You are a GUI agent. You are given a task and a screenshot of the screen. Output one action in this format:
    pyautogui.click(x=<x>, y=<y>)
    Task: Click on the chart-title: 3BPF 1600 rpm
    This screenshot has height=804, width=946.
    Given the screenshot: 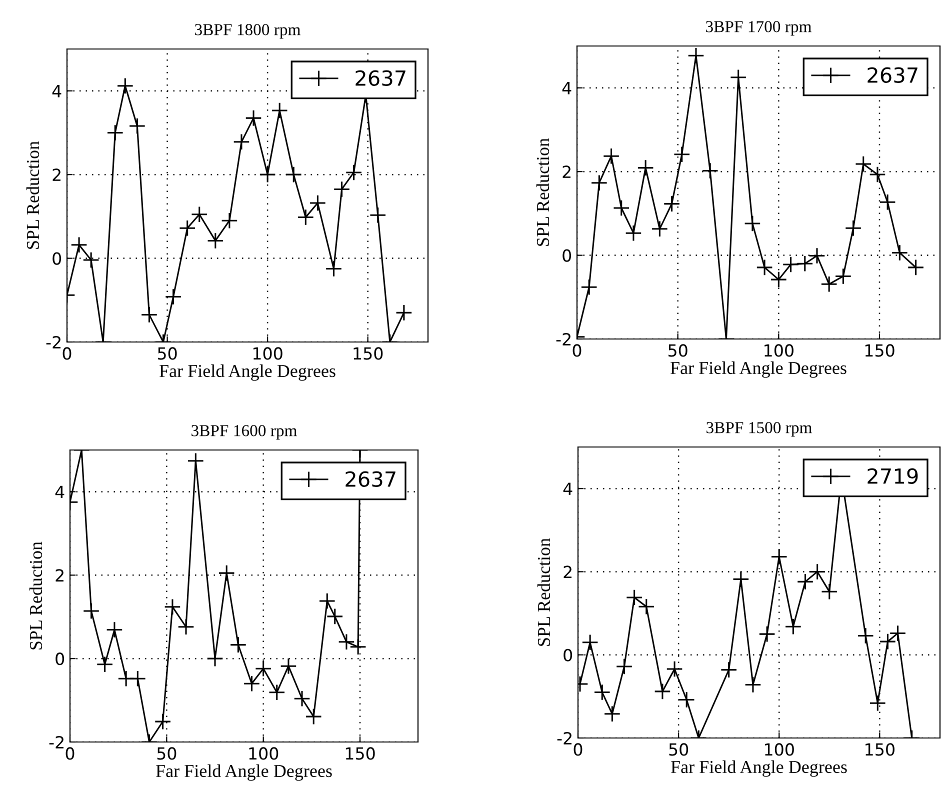 What is the action you would take?
    pyautogui.click(x=244, y=432)
    